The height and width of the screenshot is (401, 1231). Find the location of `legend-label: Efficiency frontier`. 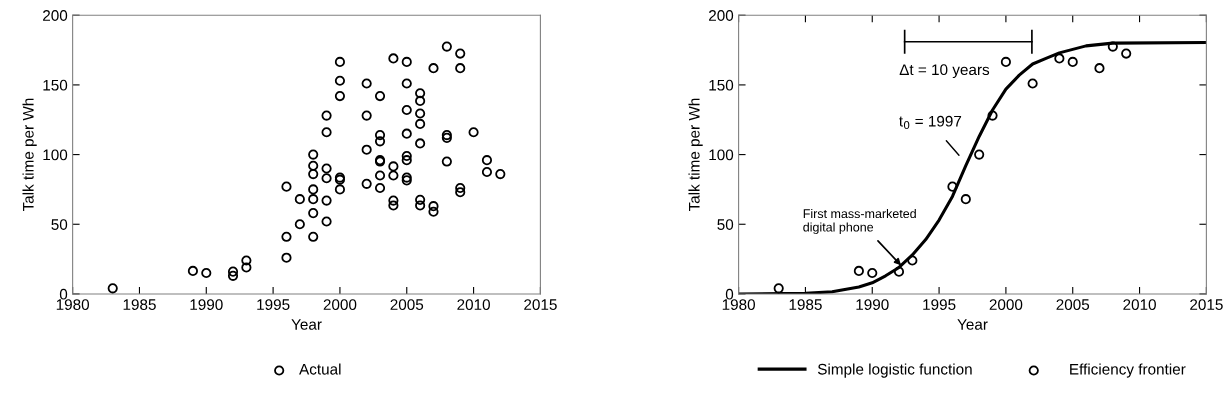

legend-label: Efficiency frontier is located at coordinates (1128, 370).